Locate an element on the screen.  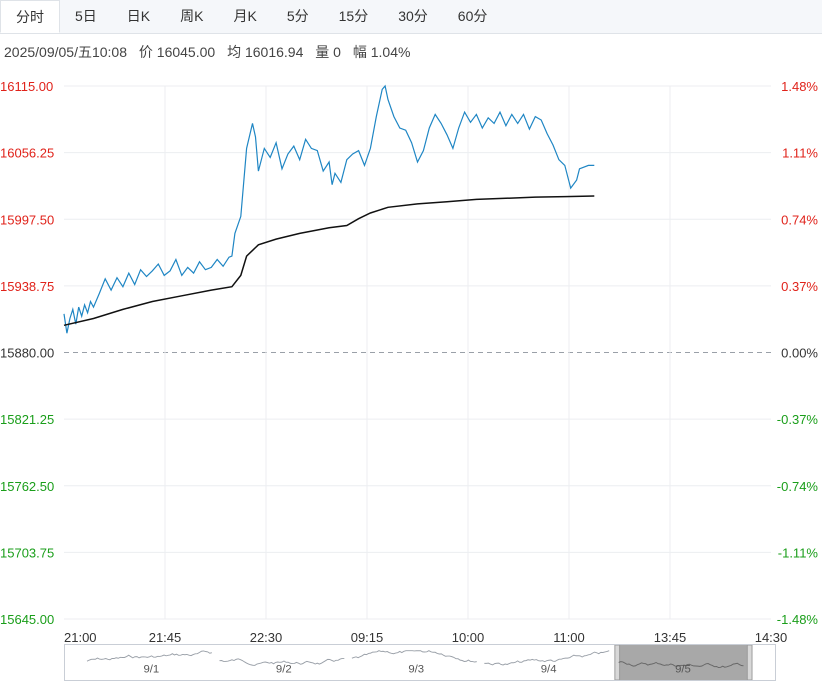
range-navigator: 9/1 9/2 9/3 9/4 9/5 is located at coordinates (420, 662).